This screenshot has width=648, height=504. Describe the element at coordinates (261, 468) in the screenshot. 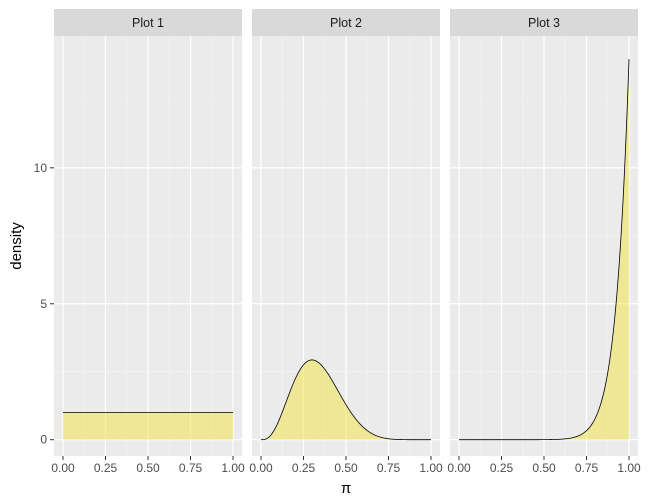

I see `plot-2-x-tick-label: 0.00` at that location.